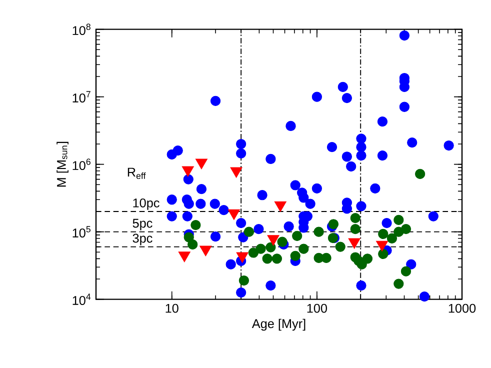 The width and height of the screenshot is (491, 368). I want to click on y-tick-label: 10$^{5}$, so click(81, 232).